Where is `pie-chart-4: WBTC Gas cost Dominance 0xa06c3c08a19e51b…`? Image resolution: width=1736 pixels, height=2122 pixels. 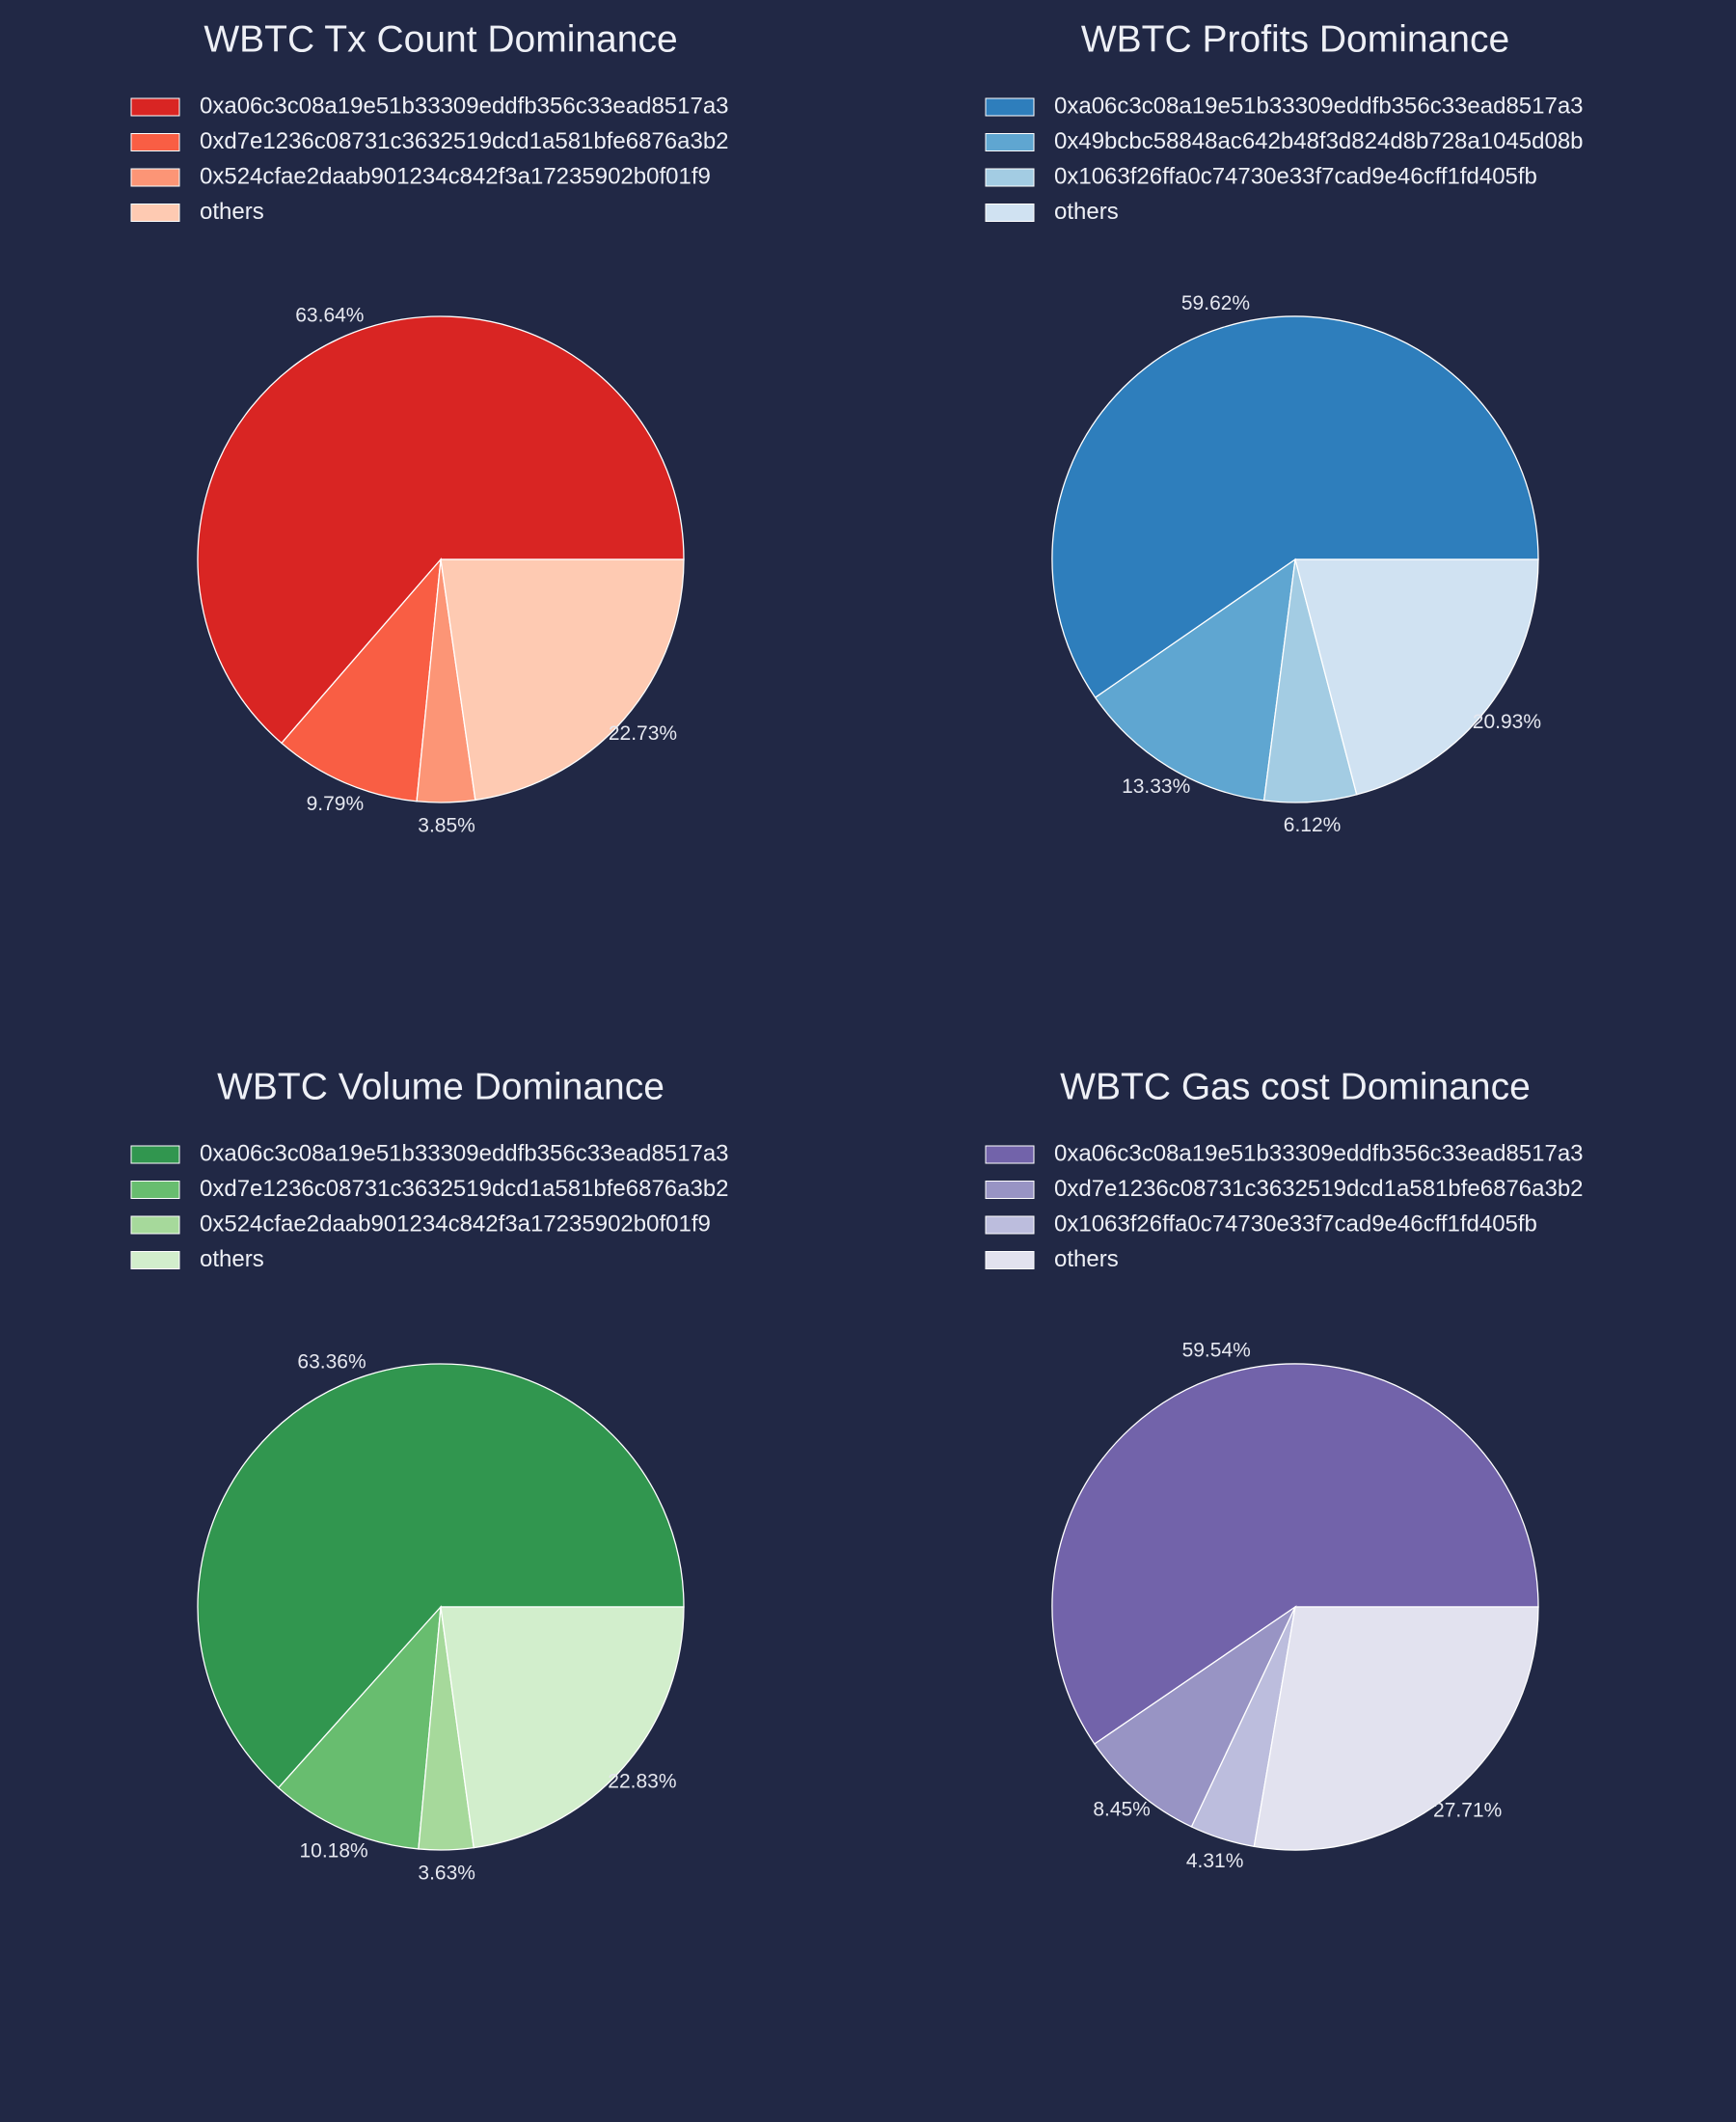 pie-chart-4: WBTC Gas cost Dominance 0xa06c3c08a19e51b… is located at coordinates (1285, 1469).